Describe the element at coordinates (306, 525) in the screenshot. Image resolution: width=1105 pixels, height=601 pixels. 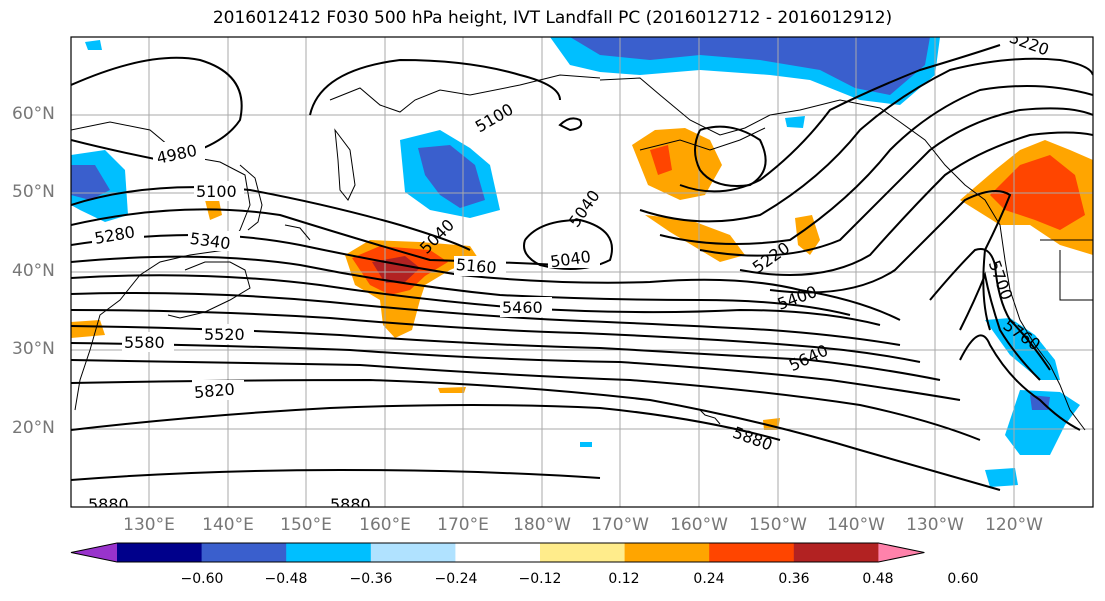
I see `lon-label: 150°E` at that location.